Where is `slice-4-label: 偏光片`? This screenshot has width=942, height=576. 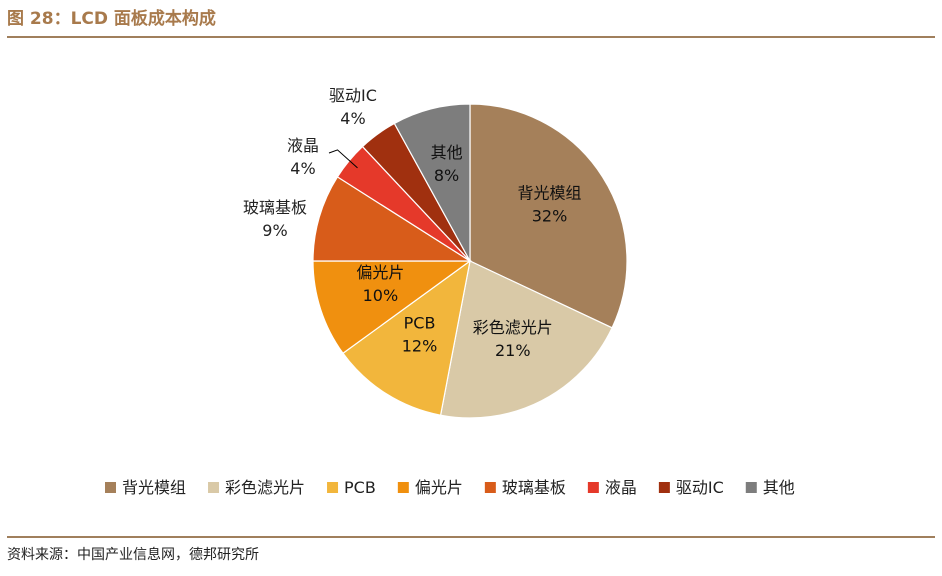
slice-4-label: 偏光片 is located at coordinates (380, 272).